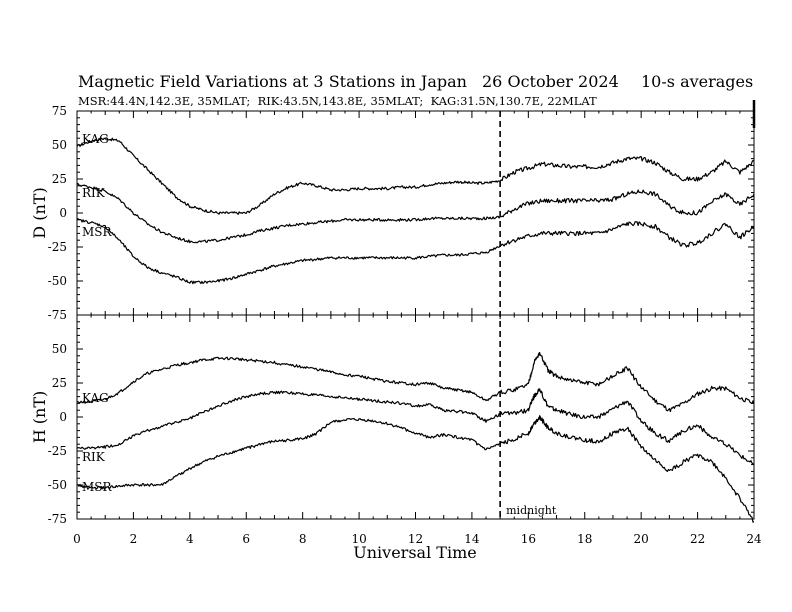  Describe the element at coordinates (754, 539) in the screenshot. I see `x-tick-label: 24` at that location.